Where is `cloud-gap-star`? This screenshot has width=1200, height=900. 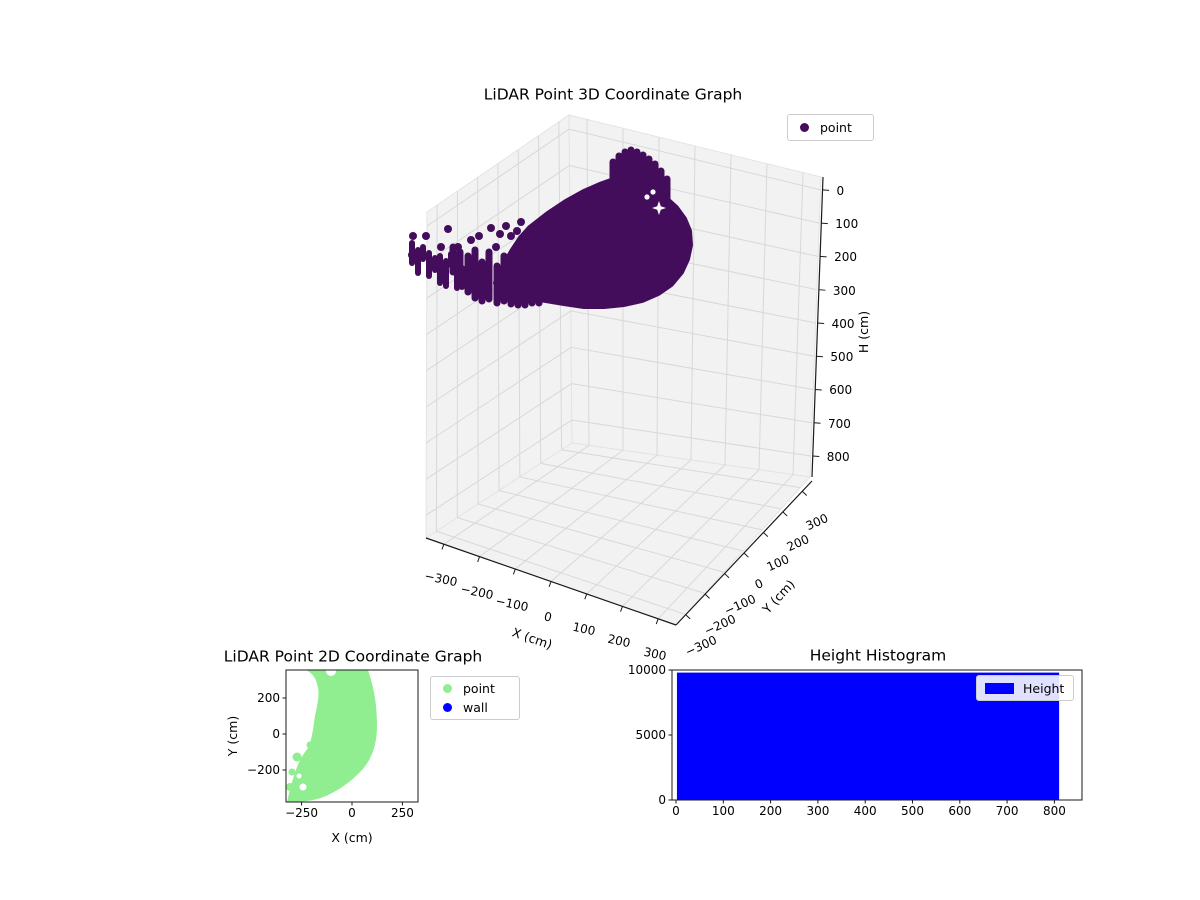
cloud-gap-star is located at coordinates (659, 208).